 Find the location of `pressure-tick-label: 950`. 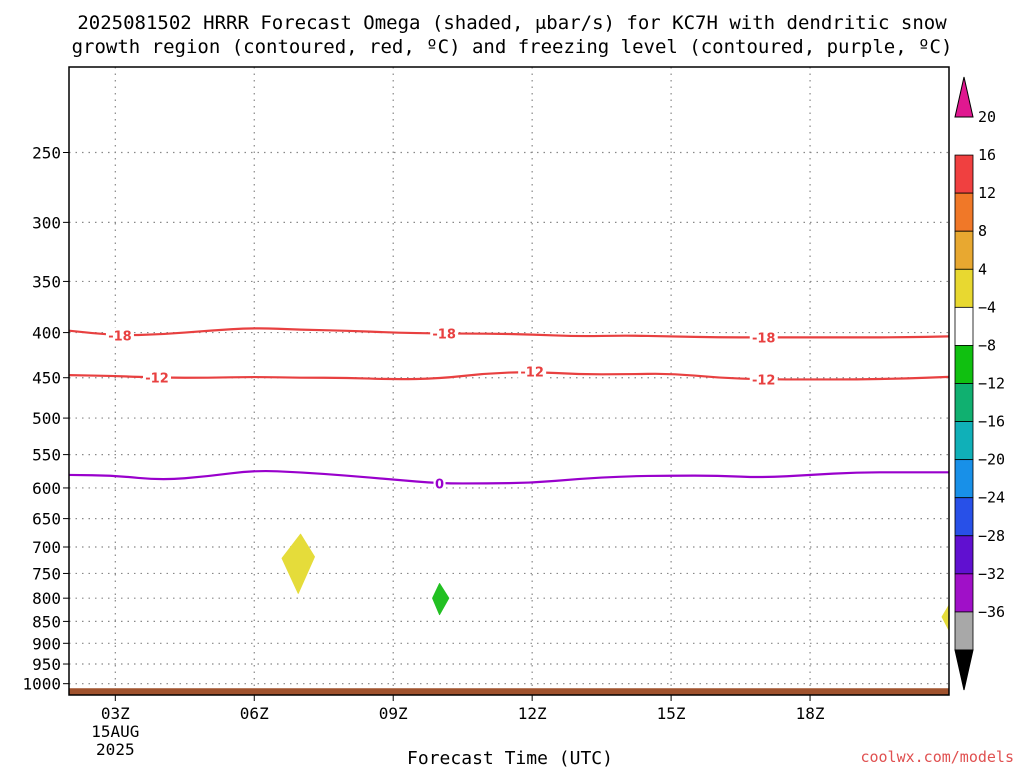

pressure-tick-label: 950 is located at coordinates (46, 664).